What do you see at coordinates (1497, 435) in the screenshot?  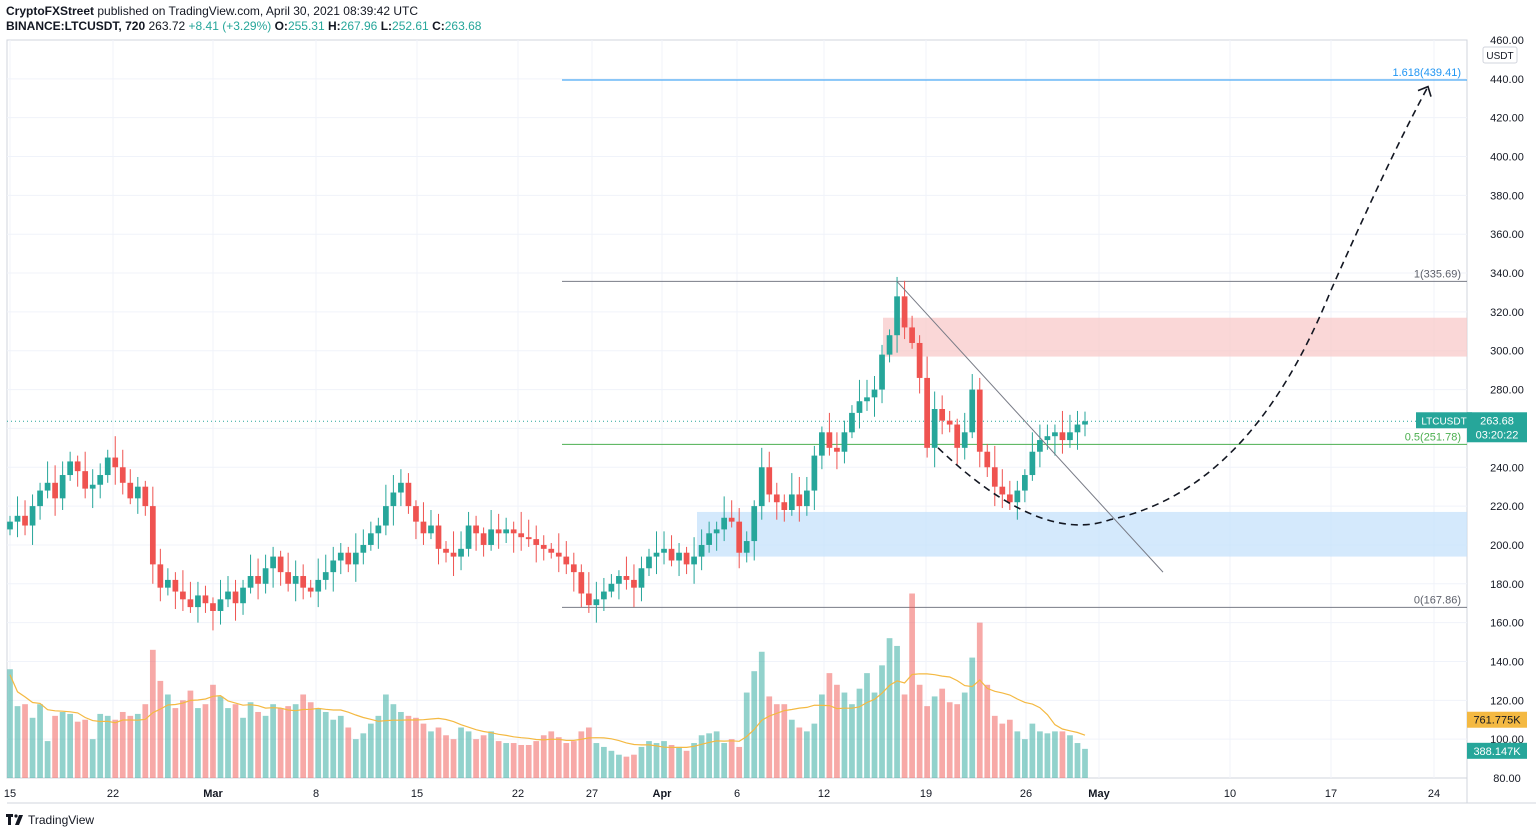 I see `price-label-countdown: 03:20:22` at bounding box center [1497, 435].